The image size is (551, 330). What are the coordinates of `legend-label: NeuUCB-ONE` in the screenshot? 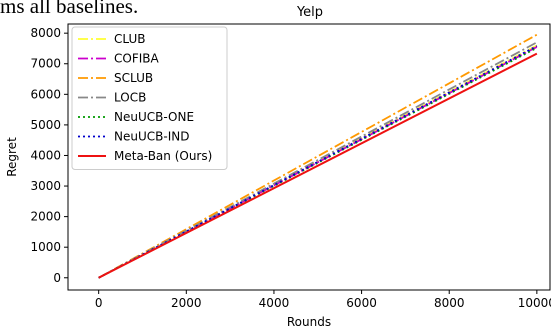 It's located at (154, 117).